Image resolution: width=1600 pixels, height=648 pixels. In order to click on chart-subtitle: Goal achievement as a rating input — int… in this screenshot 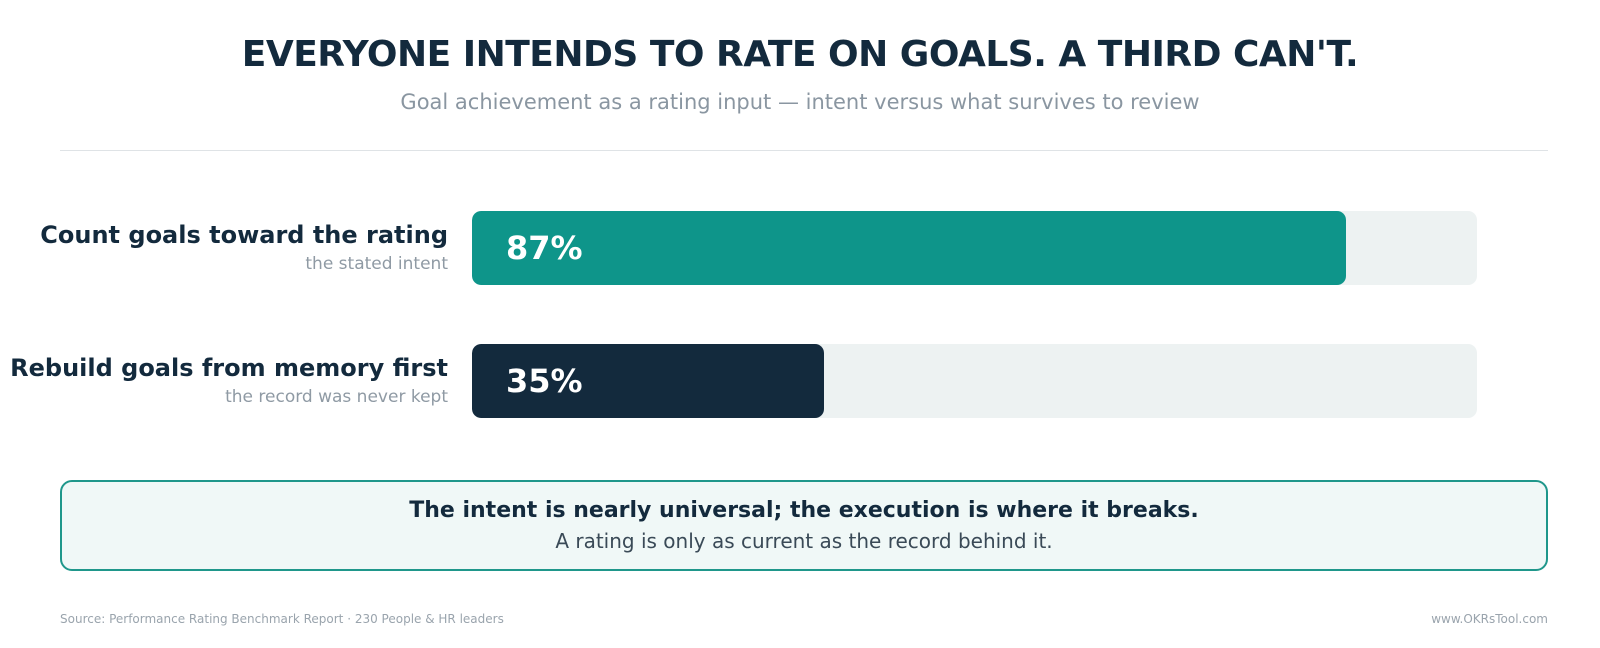, I will do `click(800, 102)`.